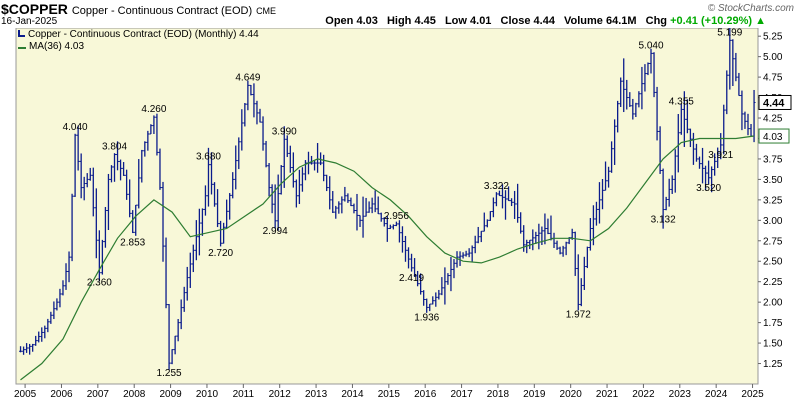 This screenshot has height=400, width=800. I want to click on price-annotation: 4.649, so click(247, 77).